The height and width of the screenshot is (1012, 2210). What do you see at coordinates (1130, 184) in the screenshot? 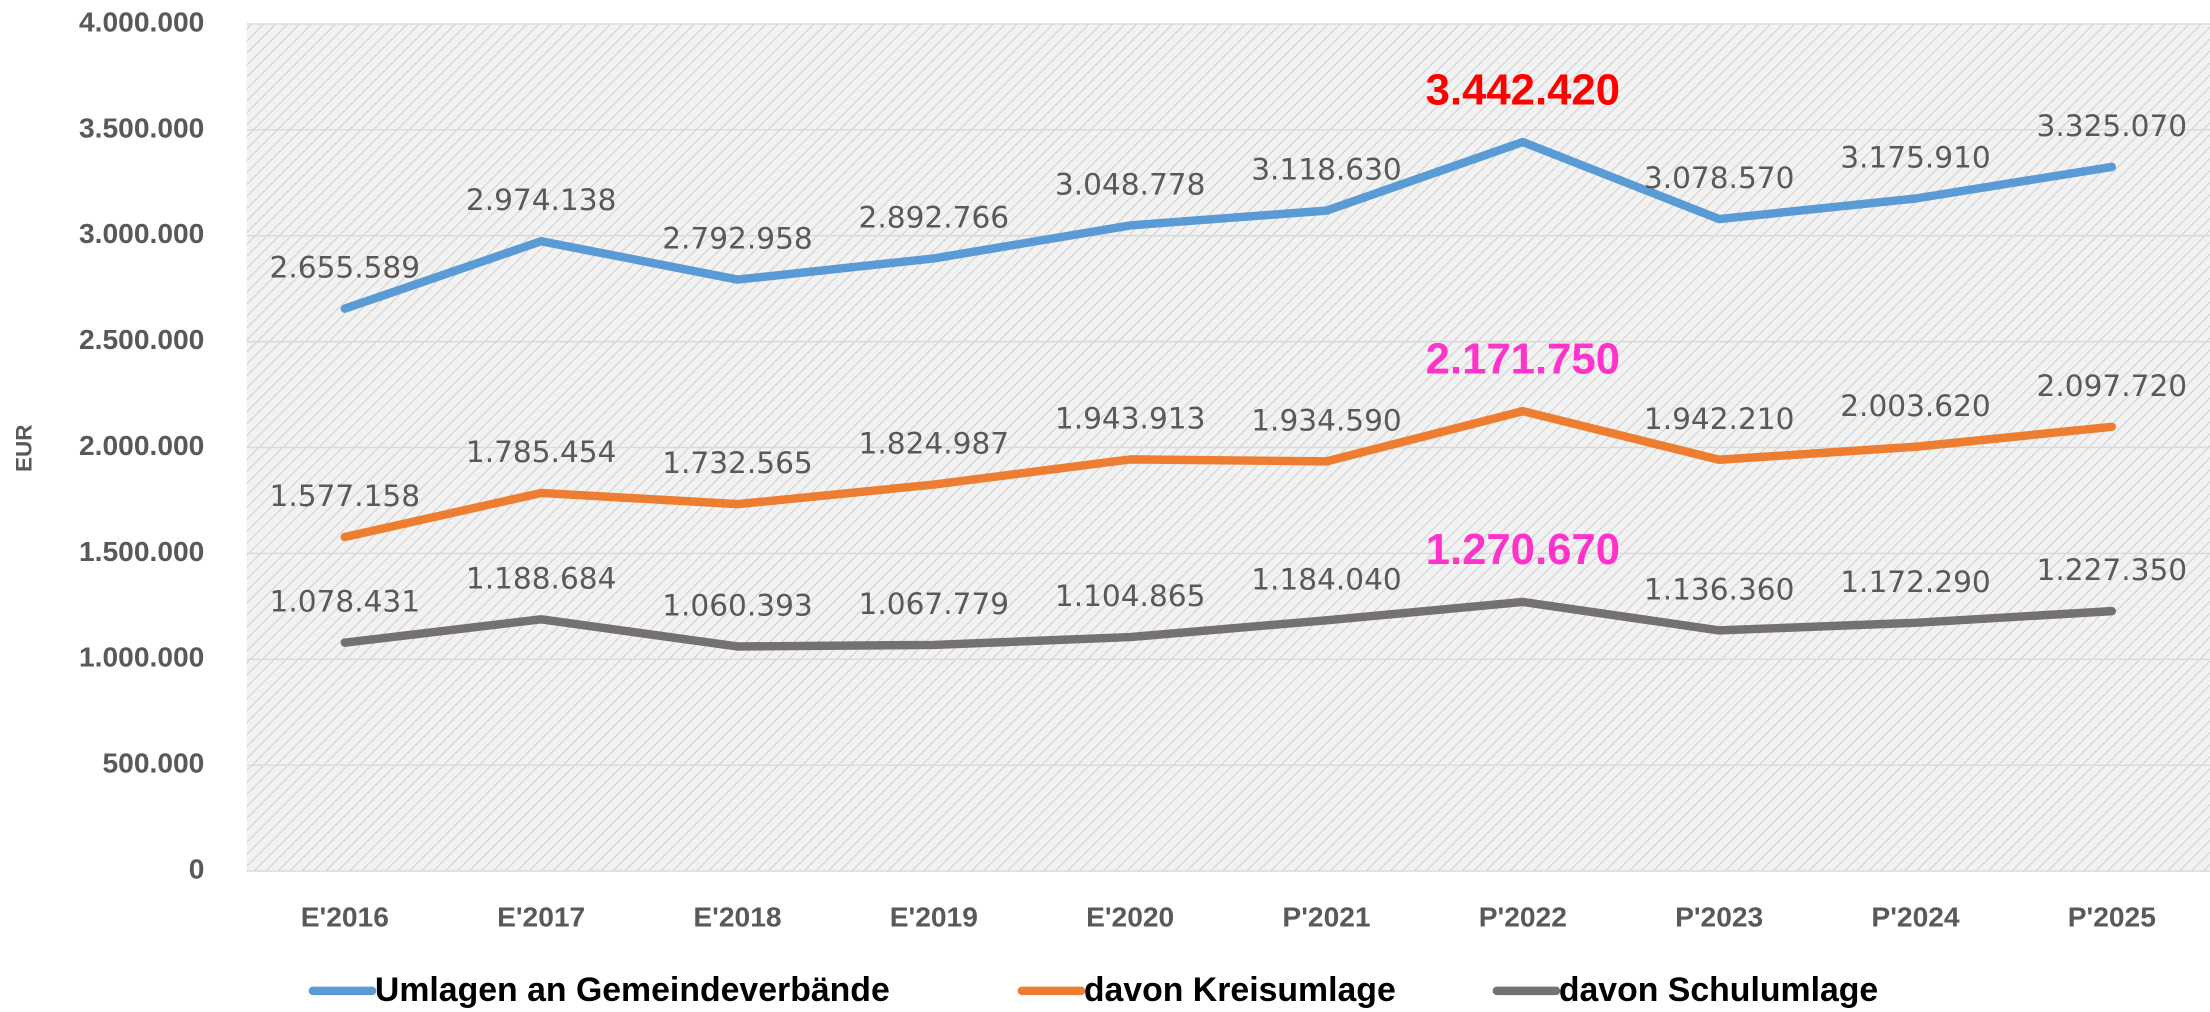
I see `data-label: 3.048.778` at bounding box center [1130, 184].